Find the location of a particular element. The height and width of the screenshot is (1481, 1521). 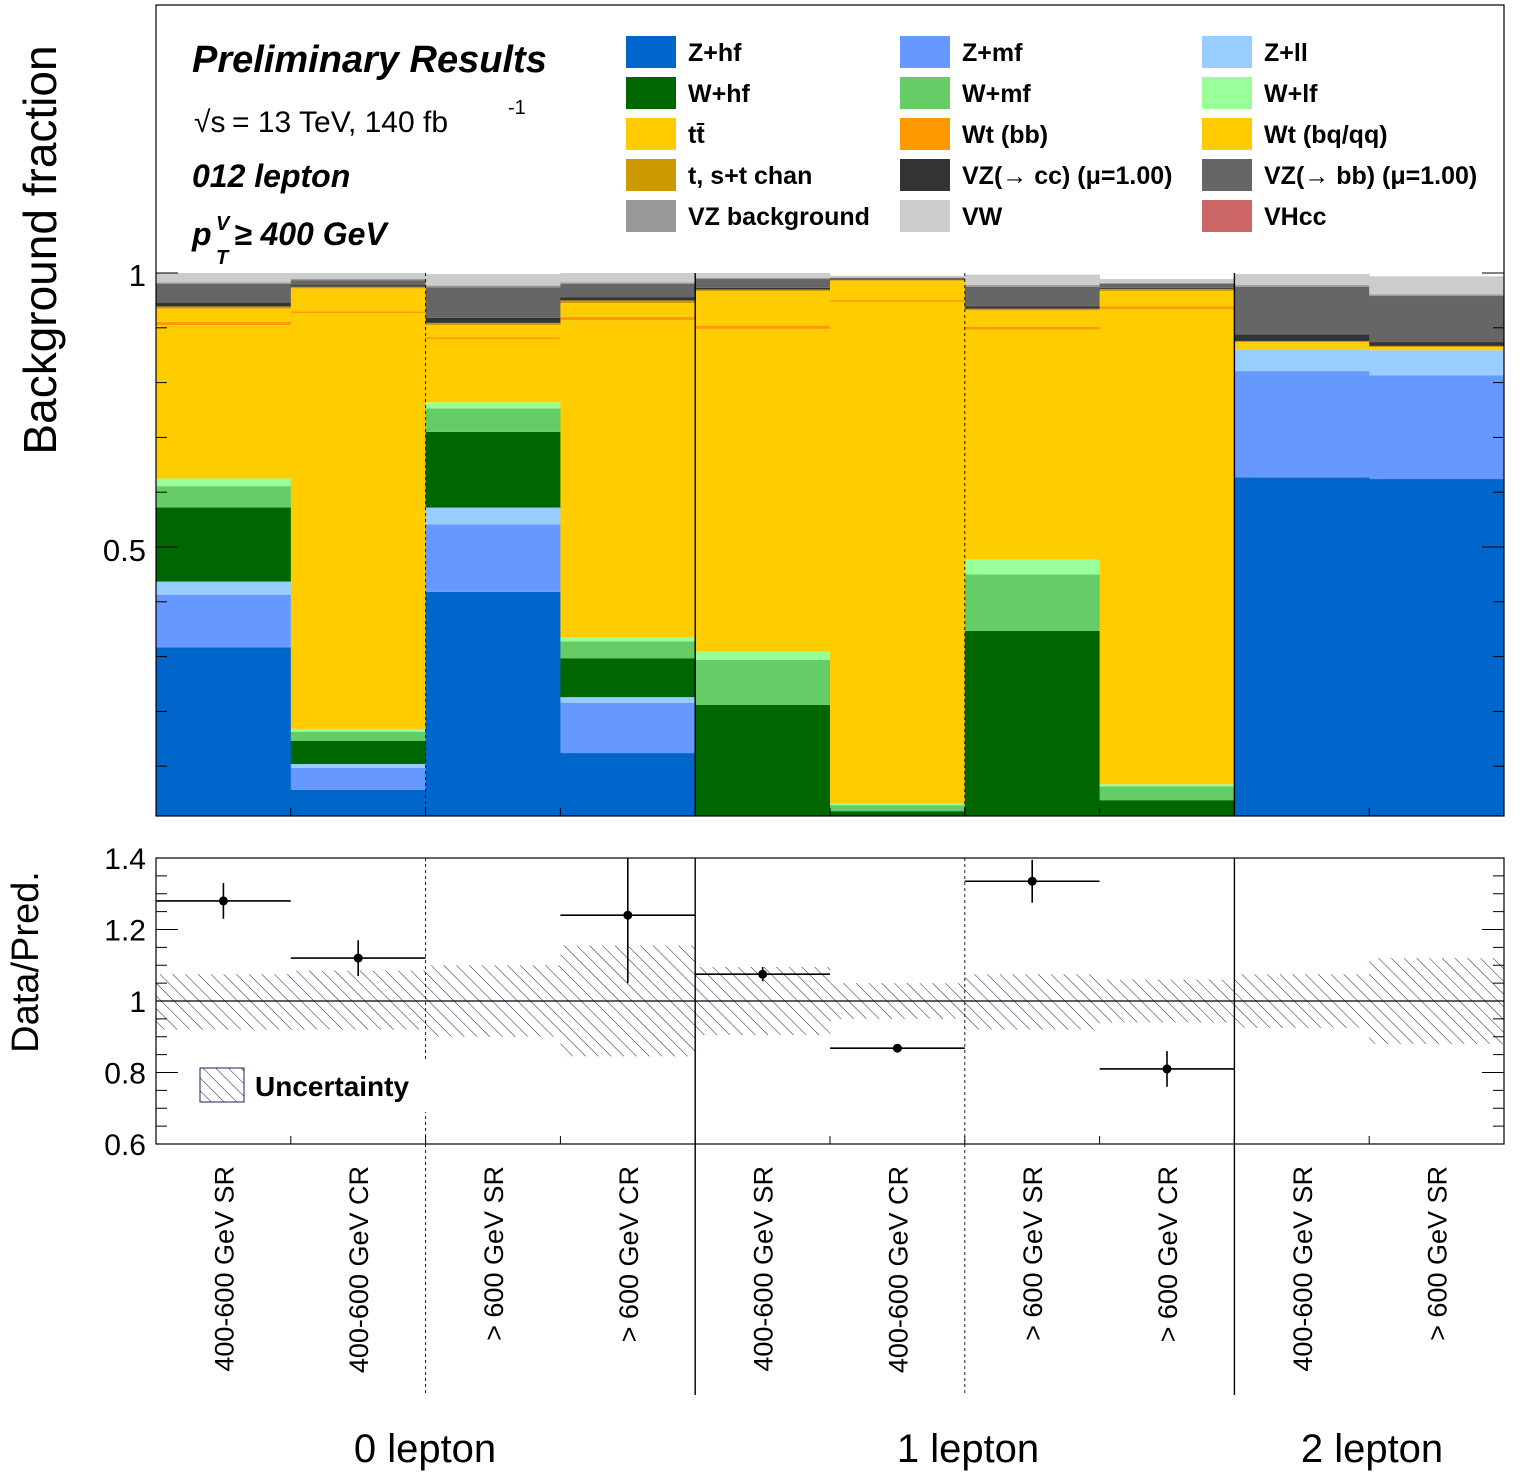

legend-swatch-w-lf is located at coordinates (1227, 93).